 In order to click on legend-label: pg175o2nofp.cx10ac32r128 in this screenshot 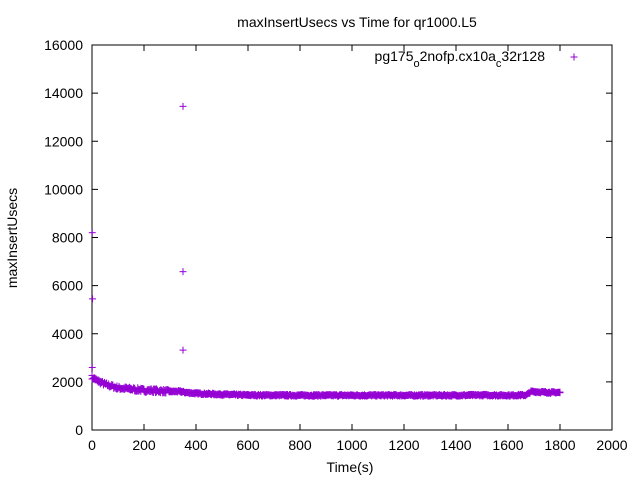, I will do `click(460, 59)`.